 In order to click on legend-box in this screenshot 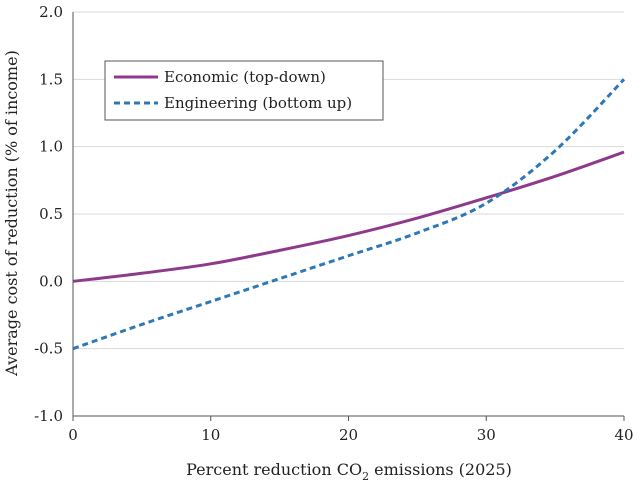, I will do `click(244, 90)`.